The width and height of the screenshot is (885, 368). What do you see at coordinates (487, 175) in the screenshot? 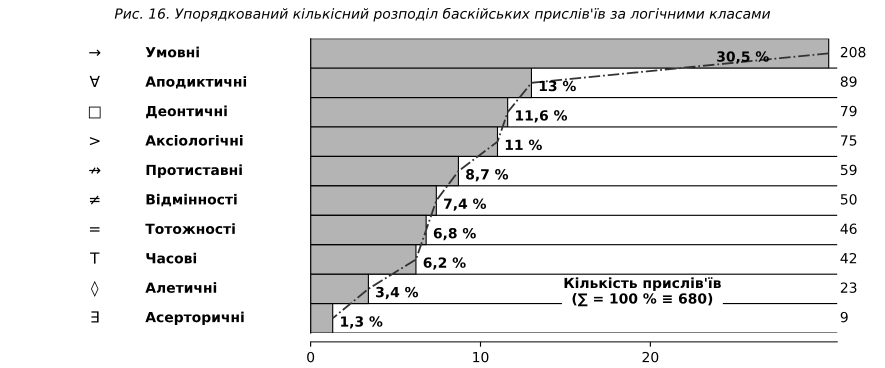
I see `data-label: 8,7 %` at bounding box center [487, 175].